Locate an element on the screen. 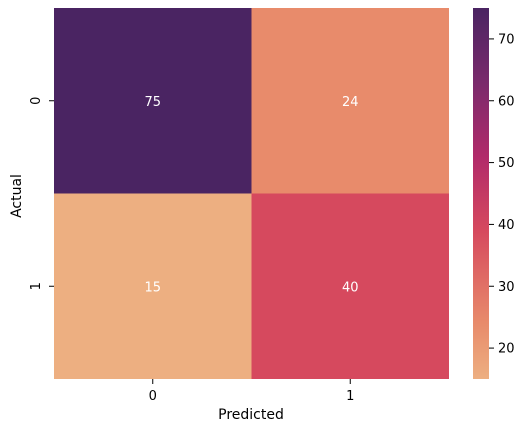  x-tick-label-0: 0 is located at coordinates (153, 396).